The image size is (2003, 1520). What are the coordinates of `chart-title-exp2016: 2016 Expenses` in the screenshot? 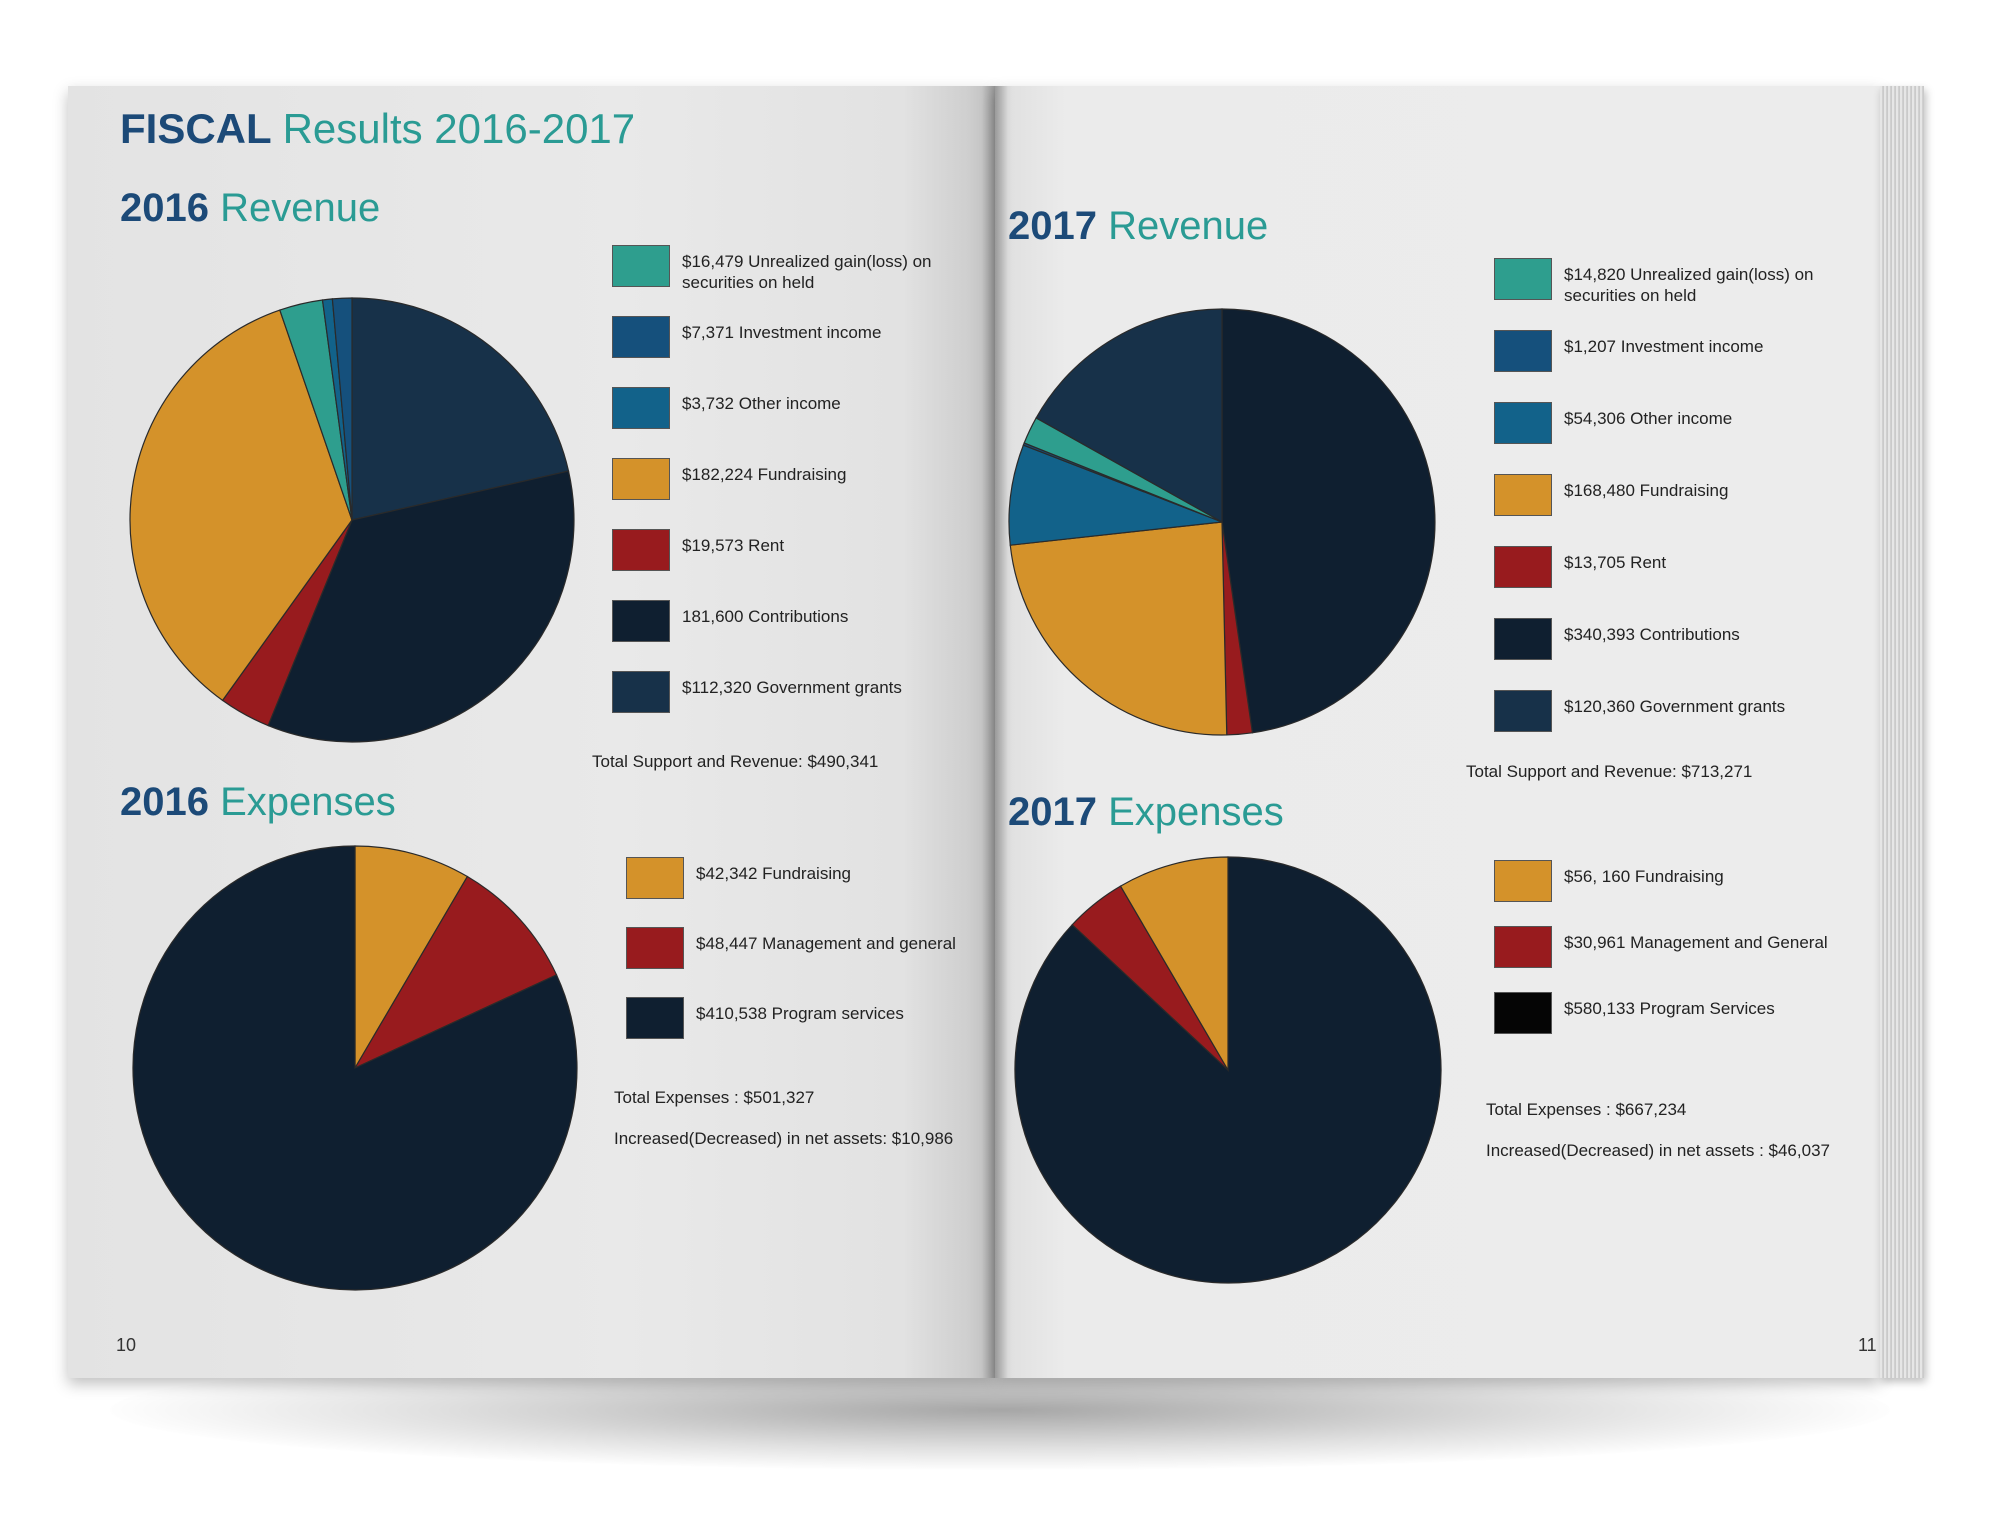 It's located at (258, 802).